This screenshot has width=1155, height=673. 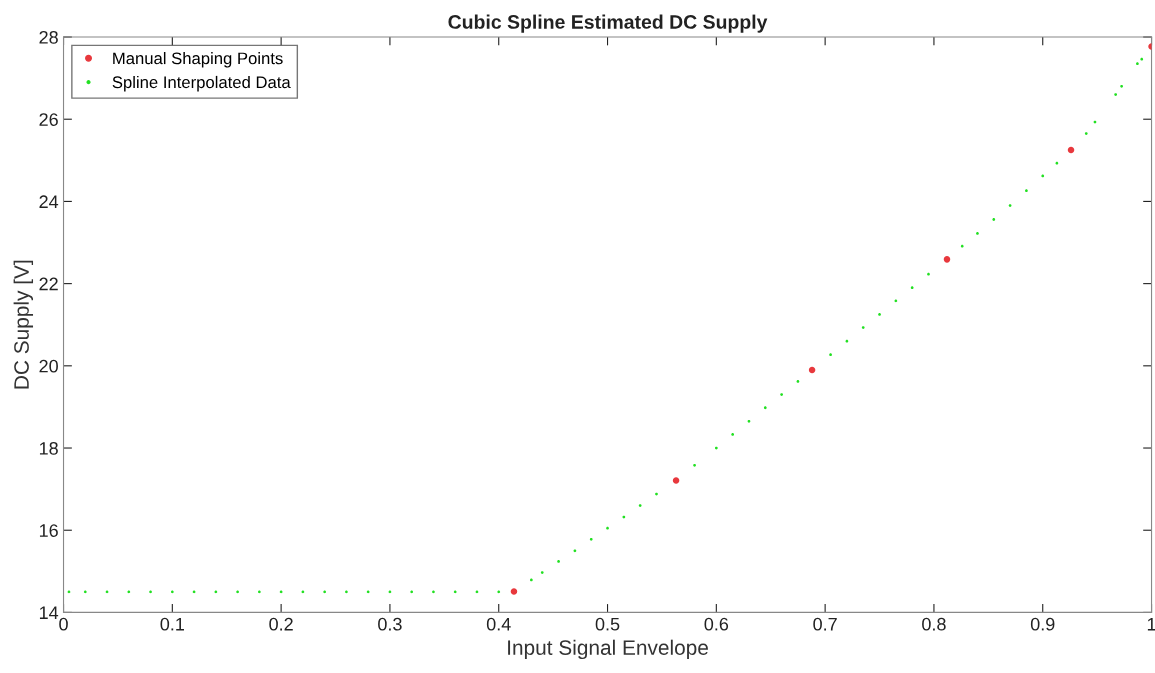 I want to click on y-tick-label: 16, so click(x=48, y=530).